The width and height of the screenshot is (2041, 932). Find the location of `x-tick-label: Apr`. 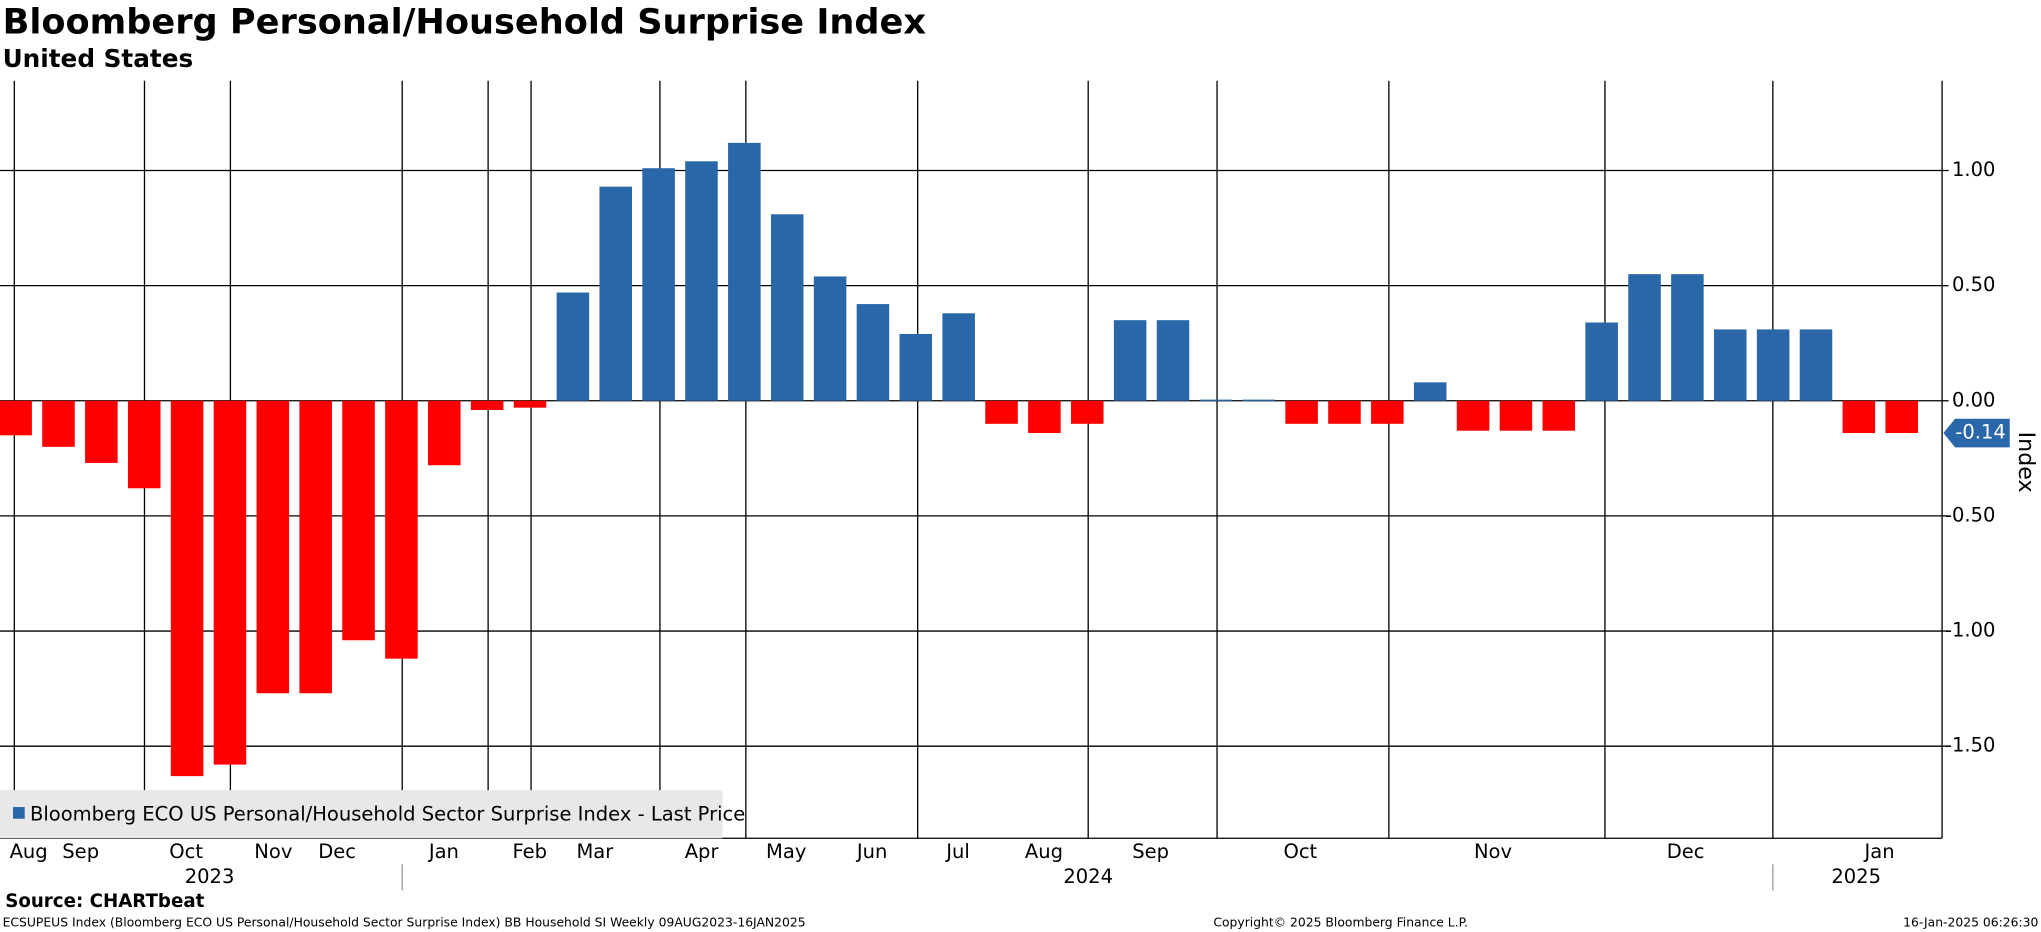

x-tick-label: Apr is located at coordinates (702, 851).